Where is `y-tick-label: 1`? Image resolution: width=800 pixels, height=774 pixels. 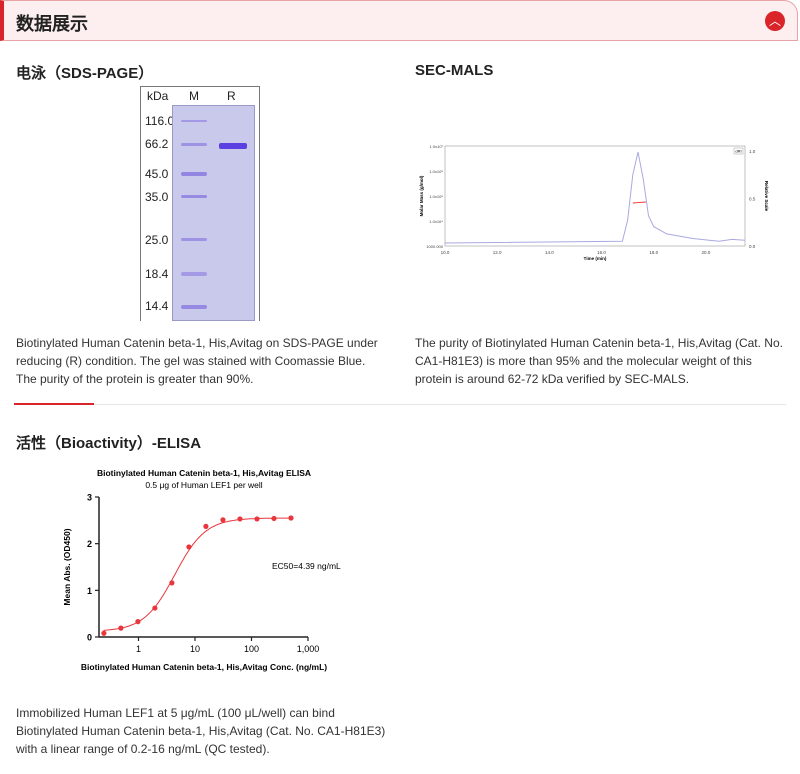 y-tick-label: 1 is located at coordinates (89, 591).